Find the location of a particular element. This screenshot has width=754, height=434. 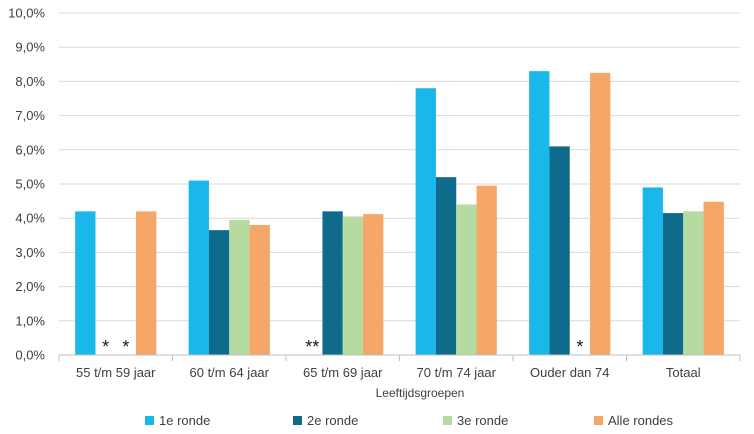

legend-label: 3e ronde is located at coordinates (482, 420).